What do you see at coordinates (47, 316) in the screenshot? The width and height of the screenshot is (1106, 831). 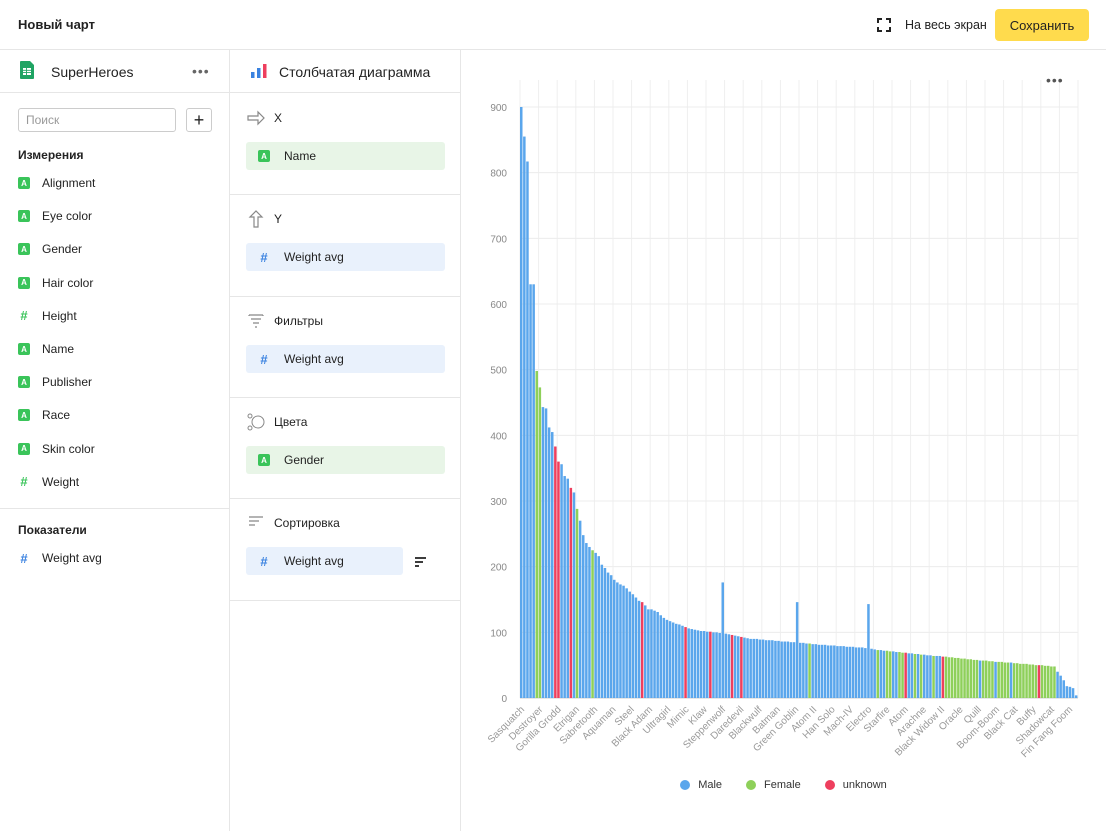 I see `field-height: # Height` at bounding box center [47, 316].